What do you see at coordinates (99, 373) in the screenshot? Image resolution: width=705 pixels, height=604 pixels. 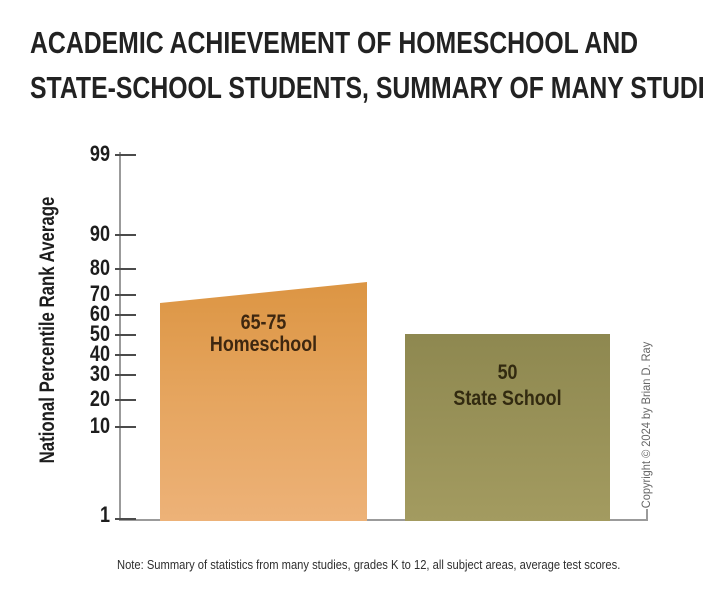 I see `y-tick-label-30: 30` at bounding box center [99, 373].